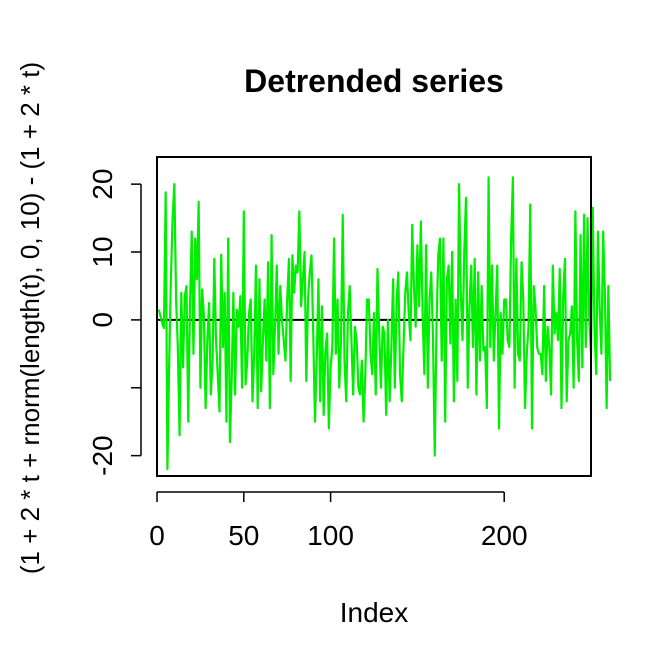 The image size is (672, 672). I want to click on x-tick-label: 50, so click(243, 535).